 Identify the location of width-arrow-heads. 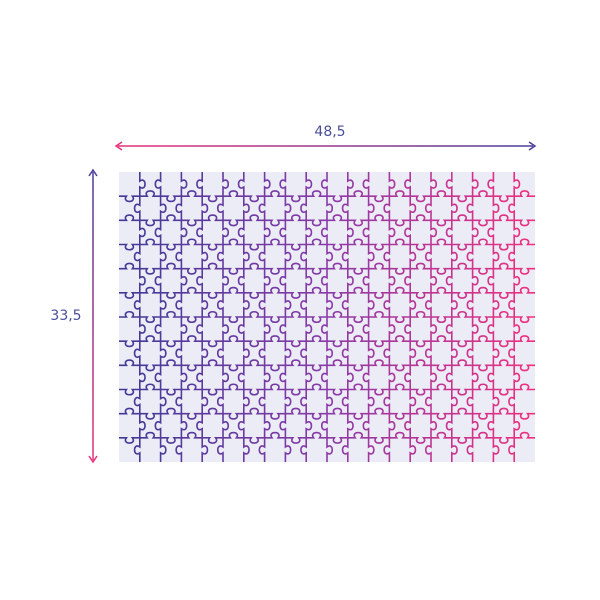
(325, 146).